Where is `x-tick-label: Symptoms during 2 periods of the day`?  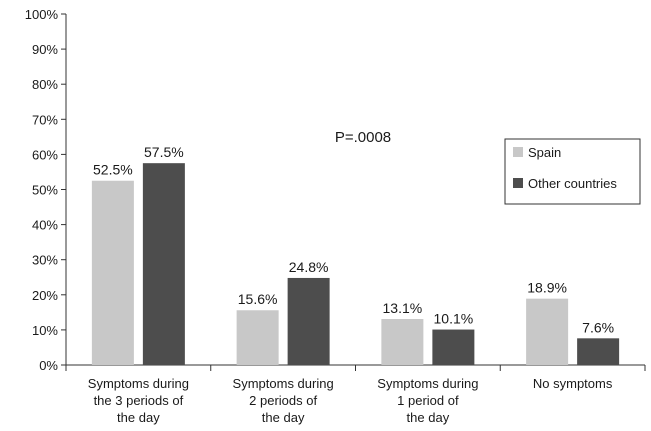
x-tick-label: Symptoms during 2 periods of the day is located at coordinates (283, 400).